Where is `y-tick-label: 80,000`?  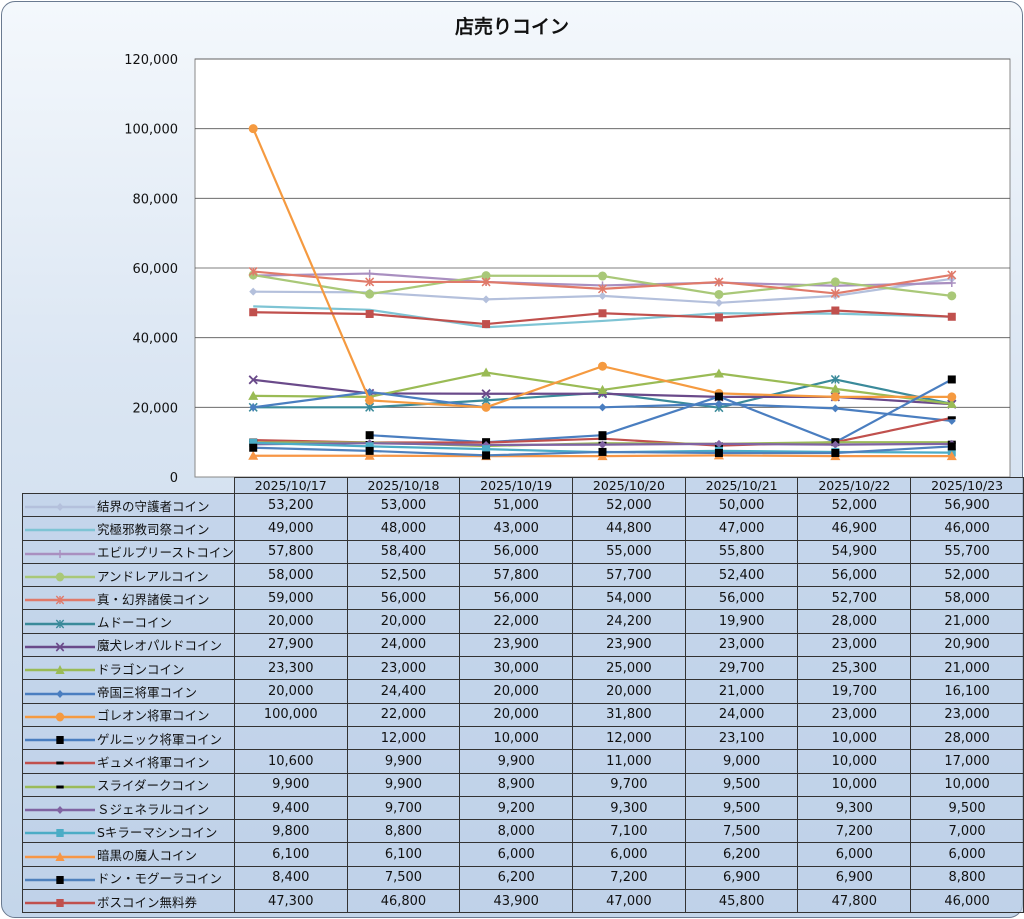 y-tick-label: 80,000 is located at coordinates (156, 199).